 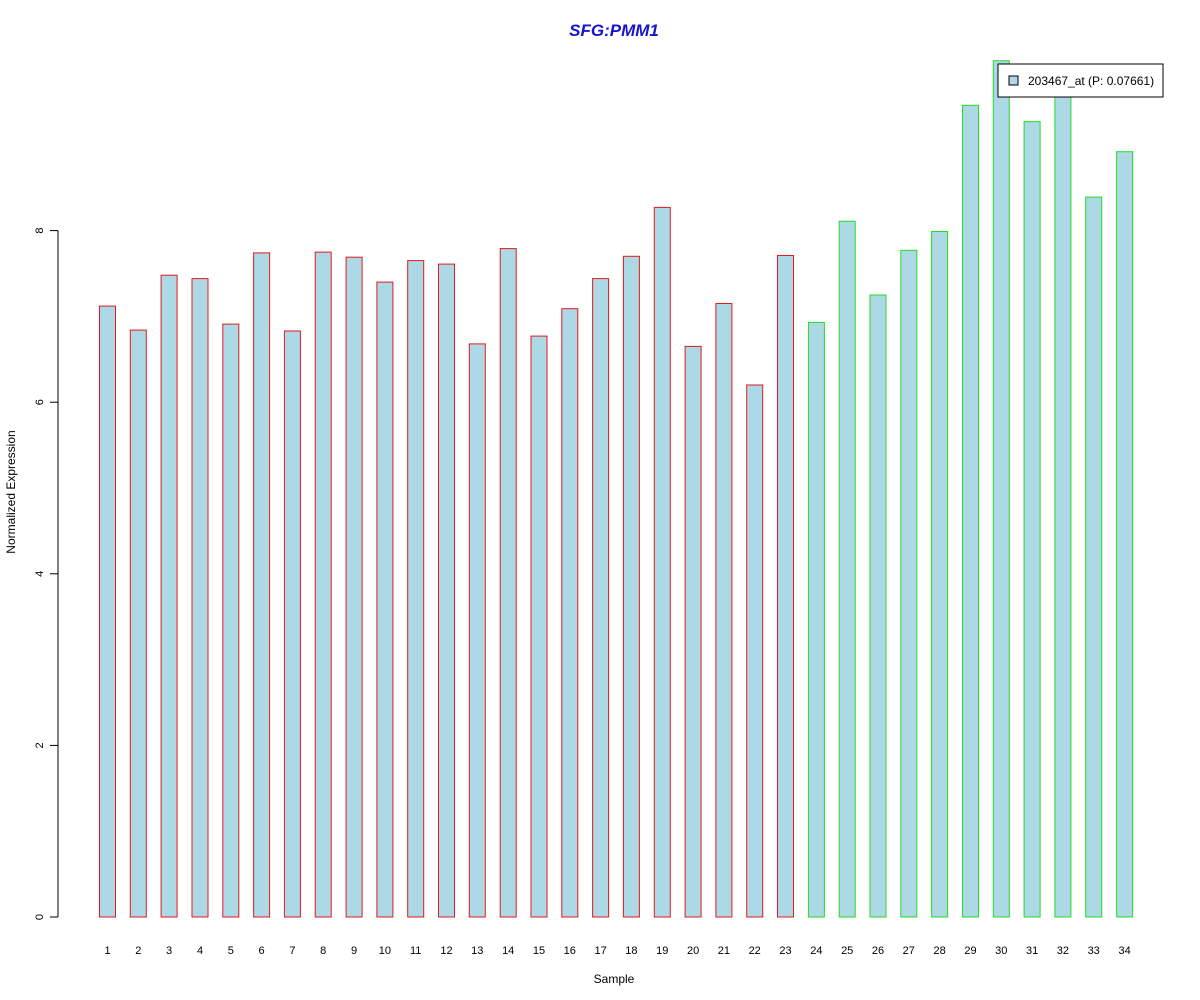 I want to click on legend-box, so click(x=1080, y=80).